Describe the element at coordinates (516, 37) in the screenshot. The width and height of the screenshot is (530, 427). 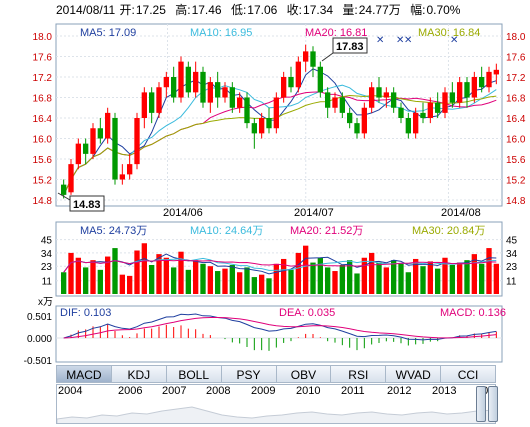
I see `price-tick-label-right: 18.0` at that location.